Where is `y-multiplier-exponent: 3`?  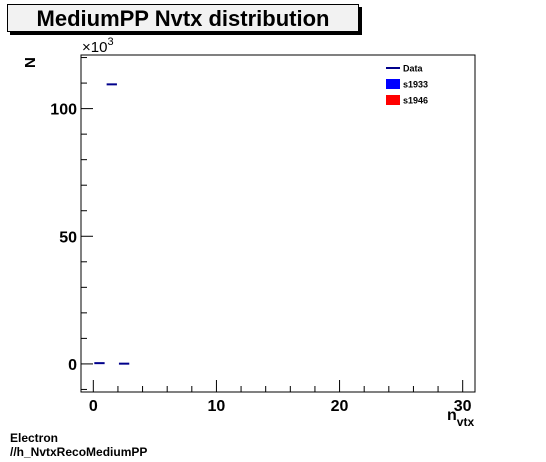 y-multiplier-exponent: 3 is located at coordinates (110, 42).